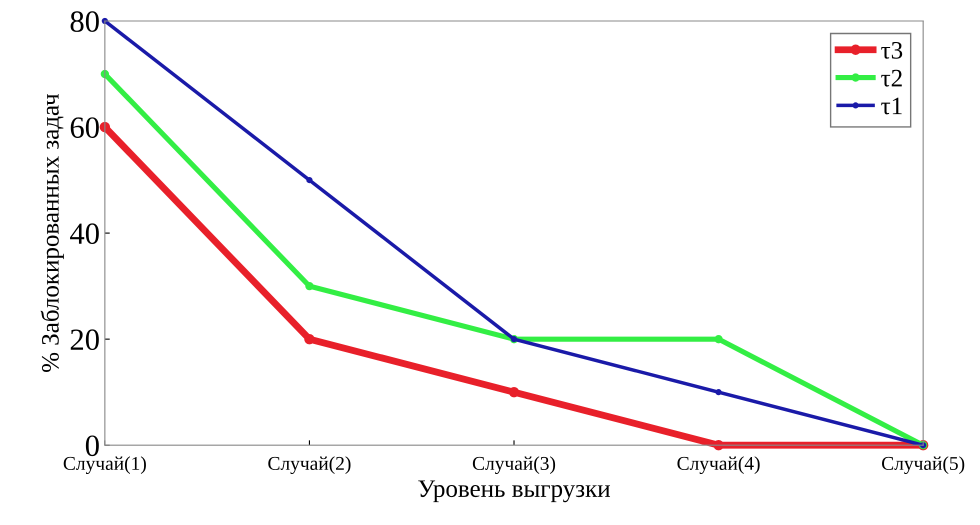  What do you see at coordinates (891, 78) in the screenshot?
I see `legend-label: τ2` at bounding box center [891, 78].